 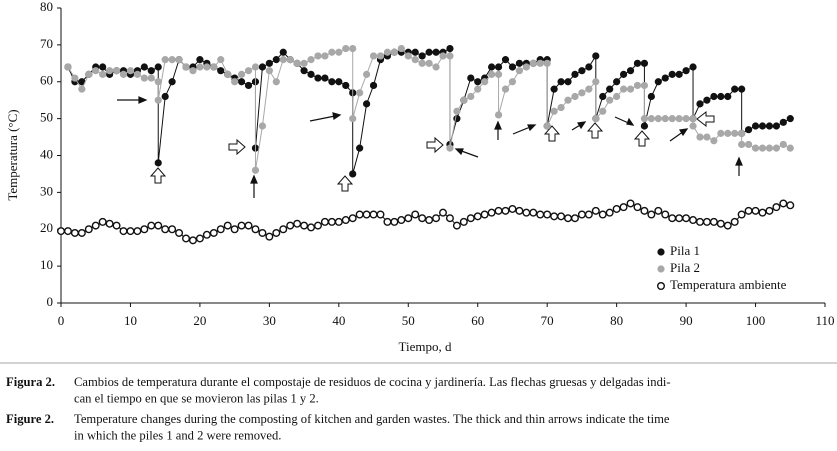 I want to click on x-axis-label: Tiempo, d, so click(x=425, y=346).